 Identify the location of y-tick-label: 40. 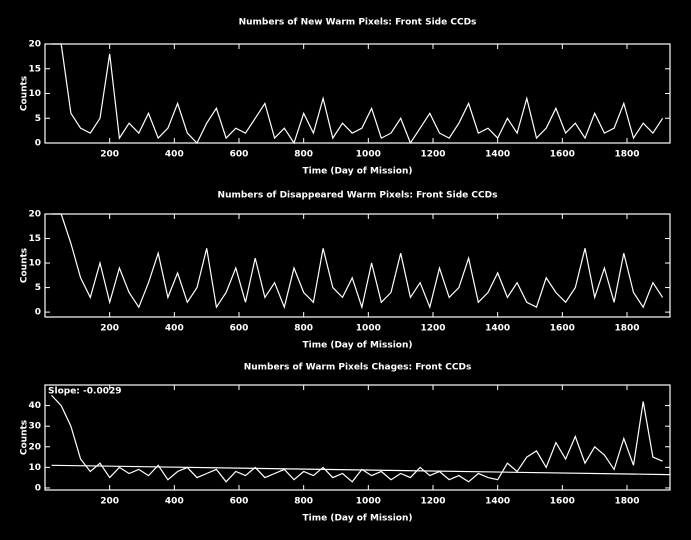
(34, 406).